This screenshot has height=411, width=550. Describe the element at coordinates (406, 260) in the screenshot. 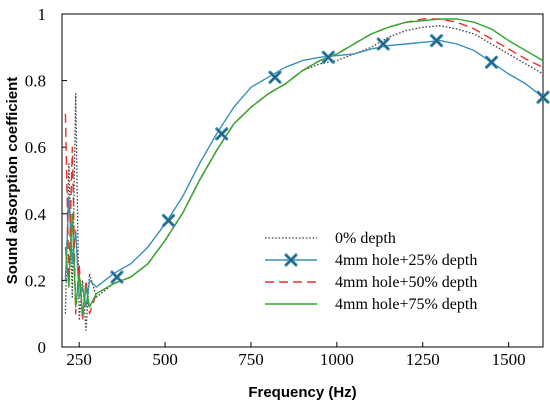

I see `legend-label-1: 4mm hole+25% depth` at that location.